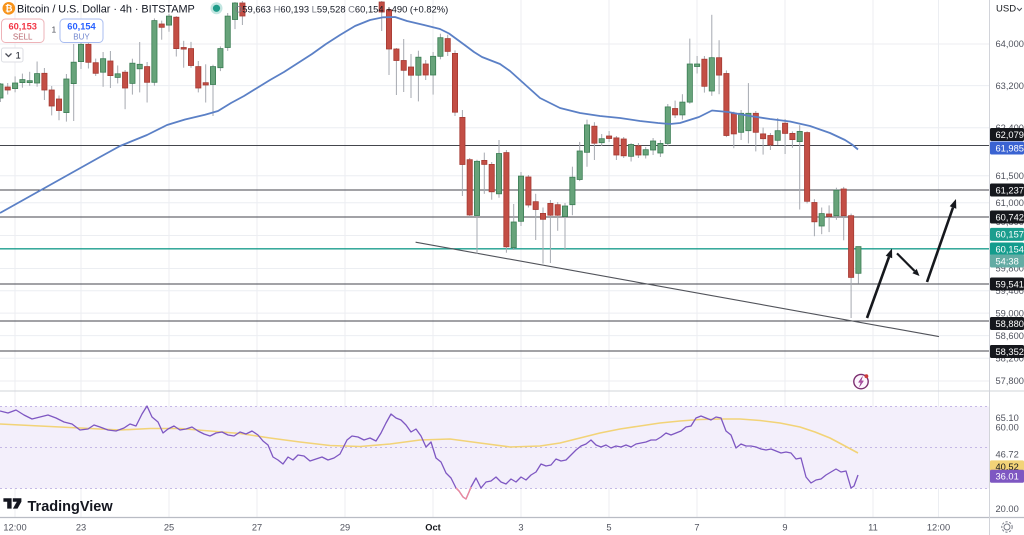 Image resolution: width=1024 pixels, height=535 pixels. What do you see at coordinates (1010, 291) in the screenshot?
I see `svg-text: 59,400` at bounding box center [1010, 291].